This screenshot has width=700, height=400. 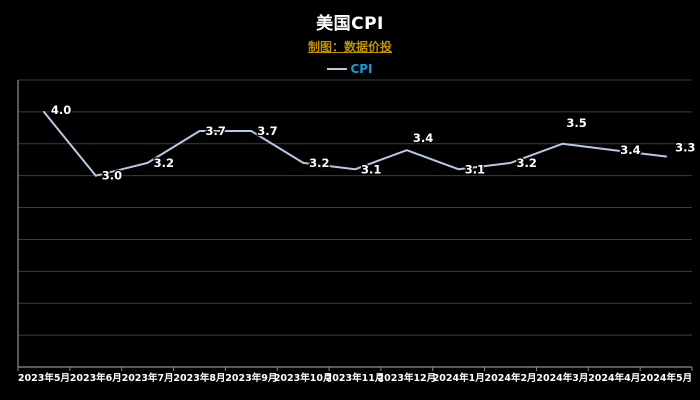 What do you see at coordinates (112, 176) in the screenshot?
I see `data-label: 3.0` at bounding box center [112, 176].